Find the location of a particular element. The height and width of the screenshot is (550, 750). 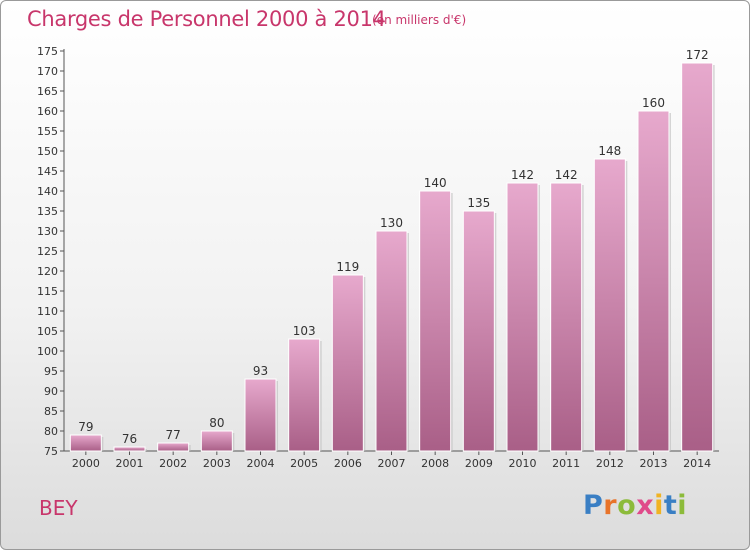

y-tick-label: 170 is located at coordinates (47, 71).